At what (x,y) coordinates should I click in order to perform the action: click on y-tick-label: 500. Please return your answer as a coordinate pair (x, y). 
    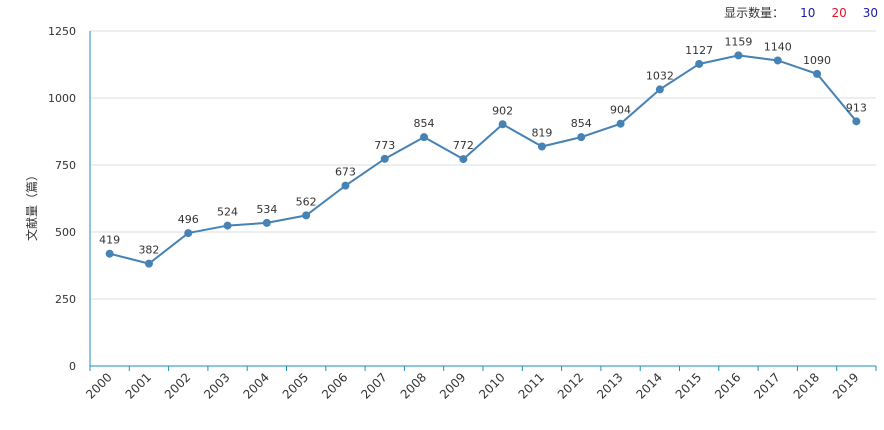
    Looking at the image, I should click on (65, 232).